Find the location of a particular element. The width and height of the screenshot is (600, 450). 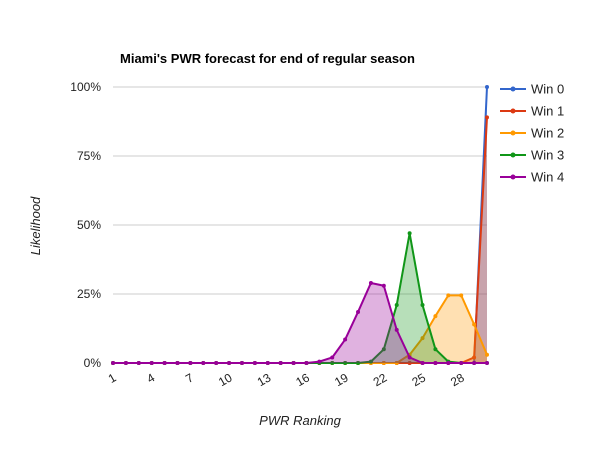

y-axis-ticks: 0% 25% 50% 75% 100% is located at coordinates (85, 225).